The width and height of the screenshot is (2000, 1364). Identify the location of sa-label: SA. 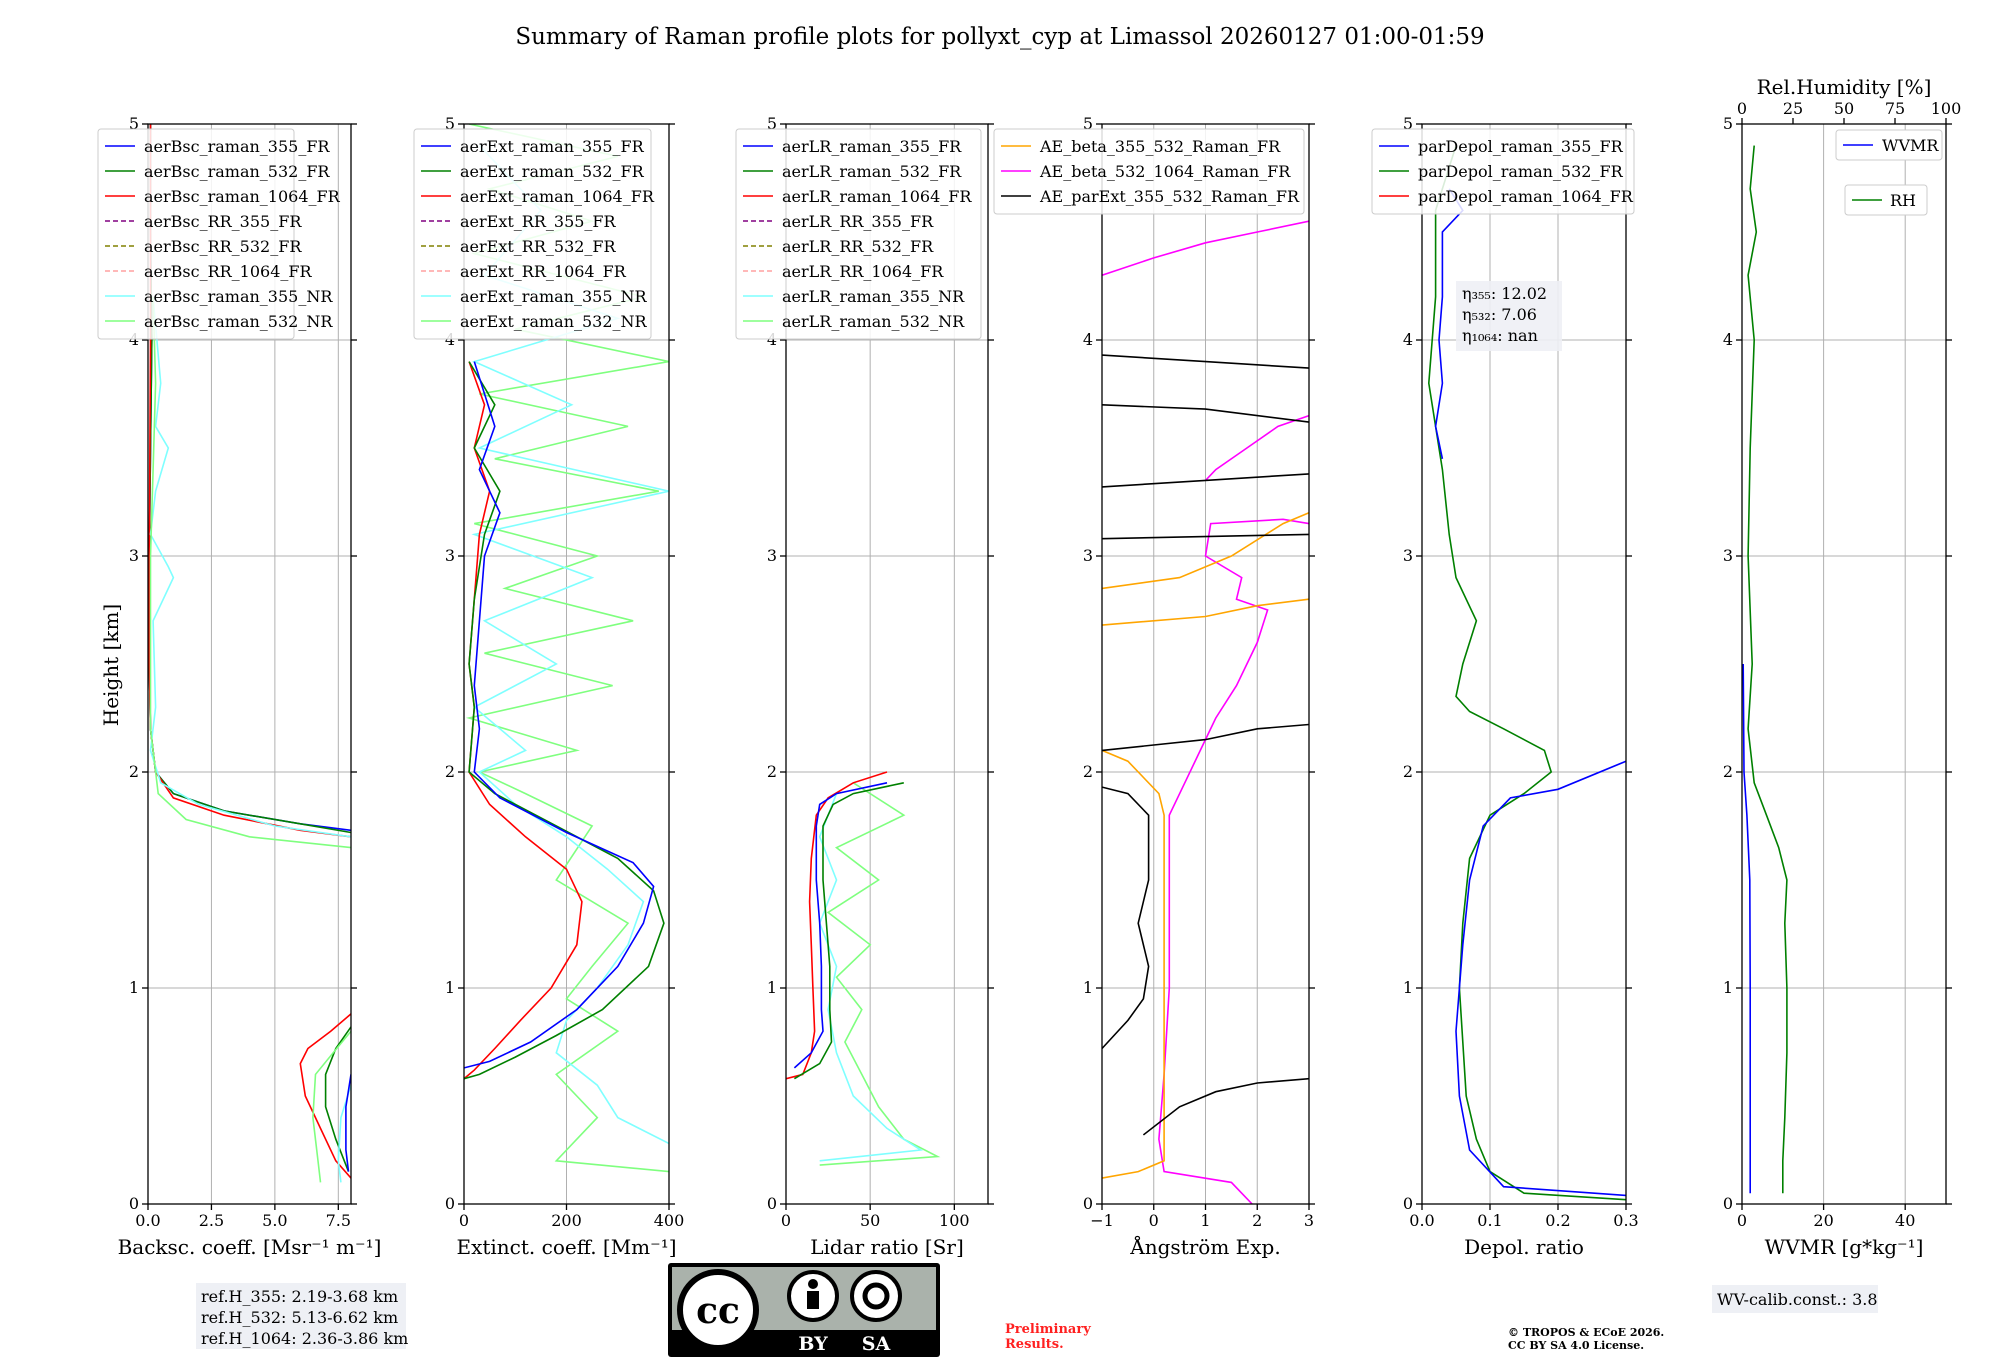
(876, 1344).